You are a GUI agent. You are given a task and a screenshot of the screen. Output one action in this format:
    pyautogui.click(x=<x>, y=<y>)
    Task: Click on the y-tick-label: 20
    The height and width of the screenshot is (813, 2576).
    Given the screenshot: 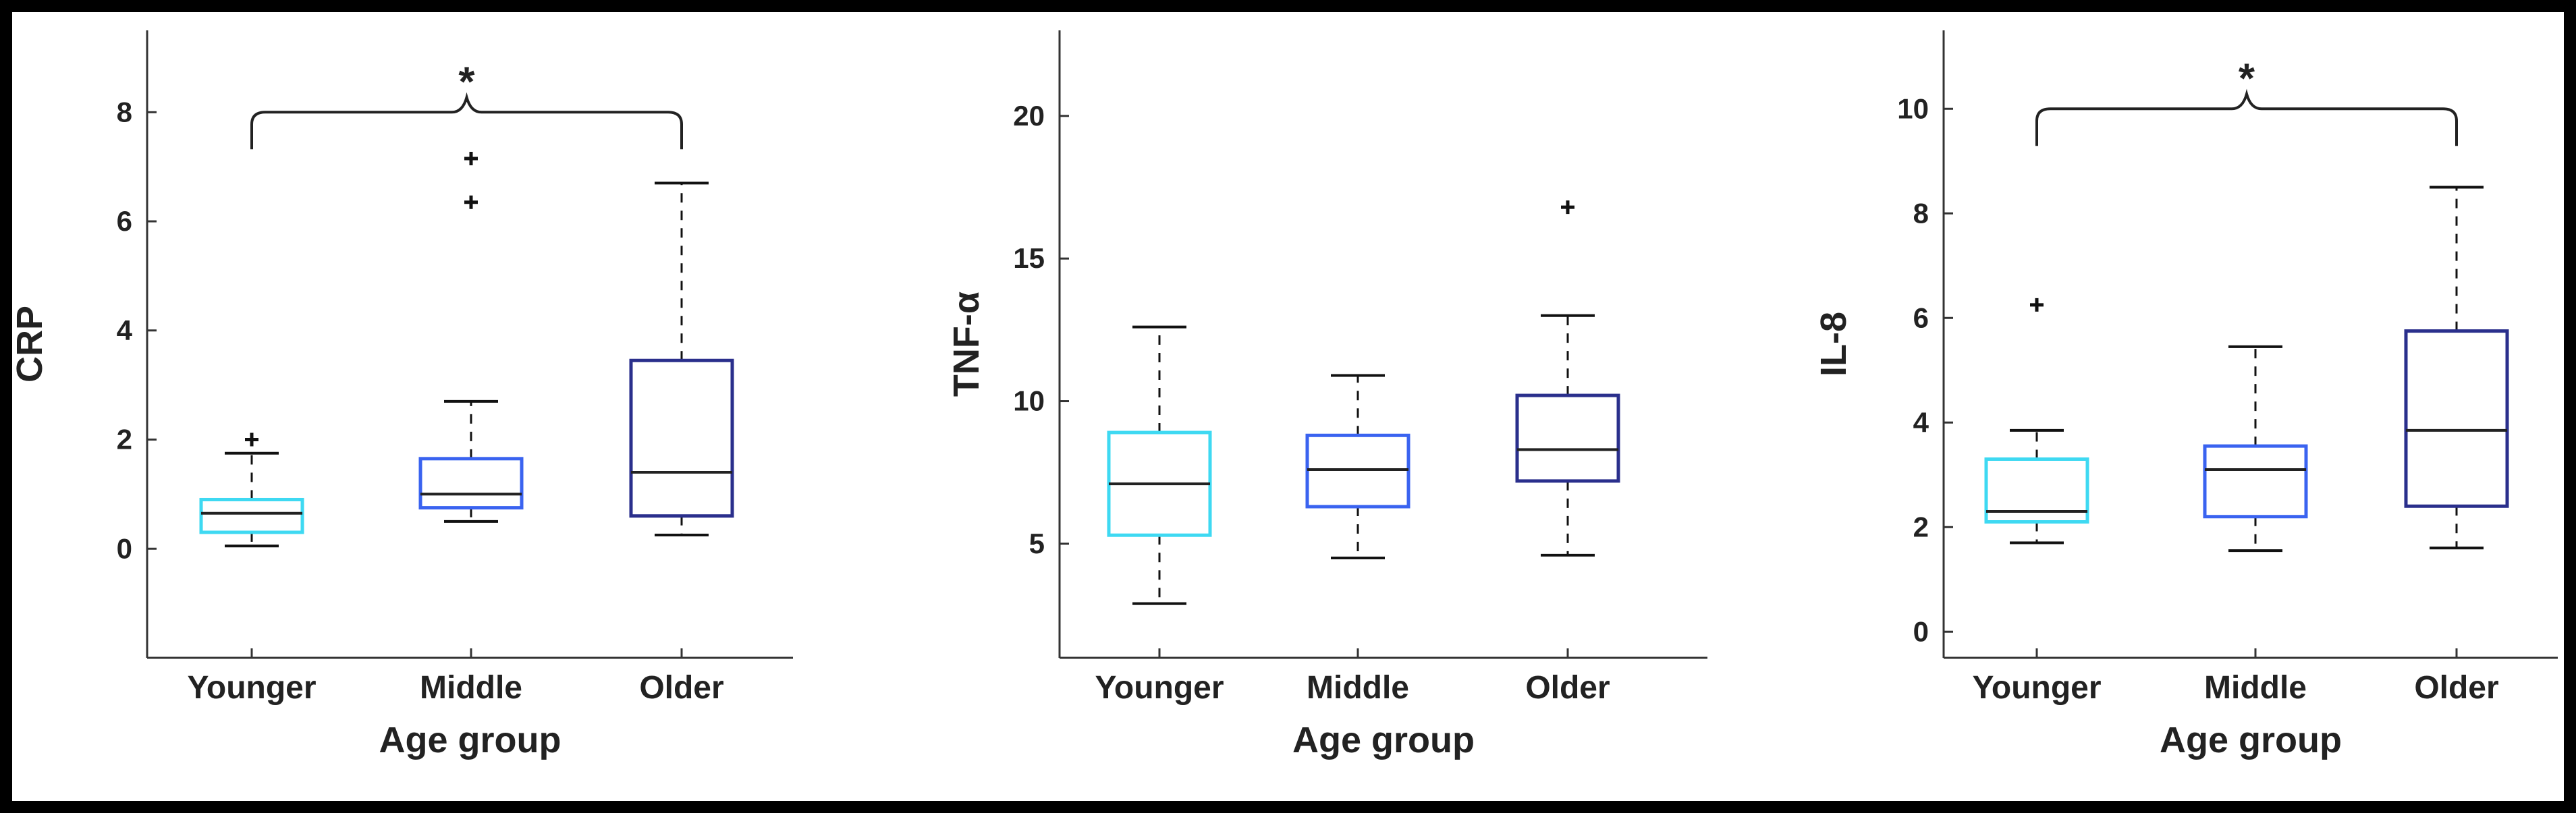 What is the action you would take?
    pyautogui.click(x=1029, y=116)
    